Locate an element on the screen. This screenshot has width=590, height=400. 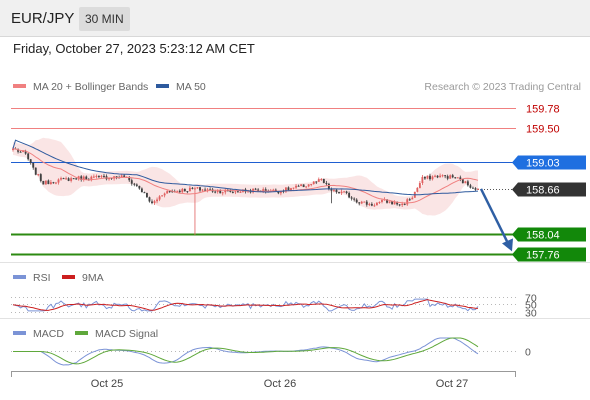
rsi-tick-70: 70 is located at coordinates (531, 299).